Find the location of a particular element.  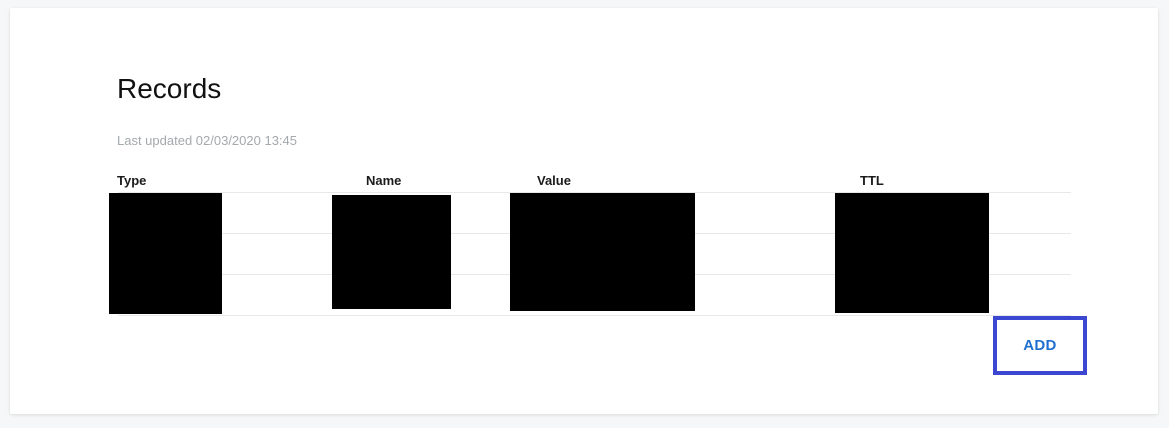

last-updated-text: Last updated 02/03/2020 13:45 is located at coordinates (207, 140).